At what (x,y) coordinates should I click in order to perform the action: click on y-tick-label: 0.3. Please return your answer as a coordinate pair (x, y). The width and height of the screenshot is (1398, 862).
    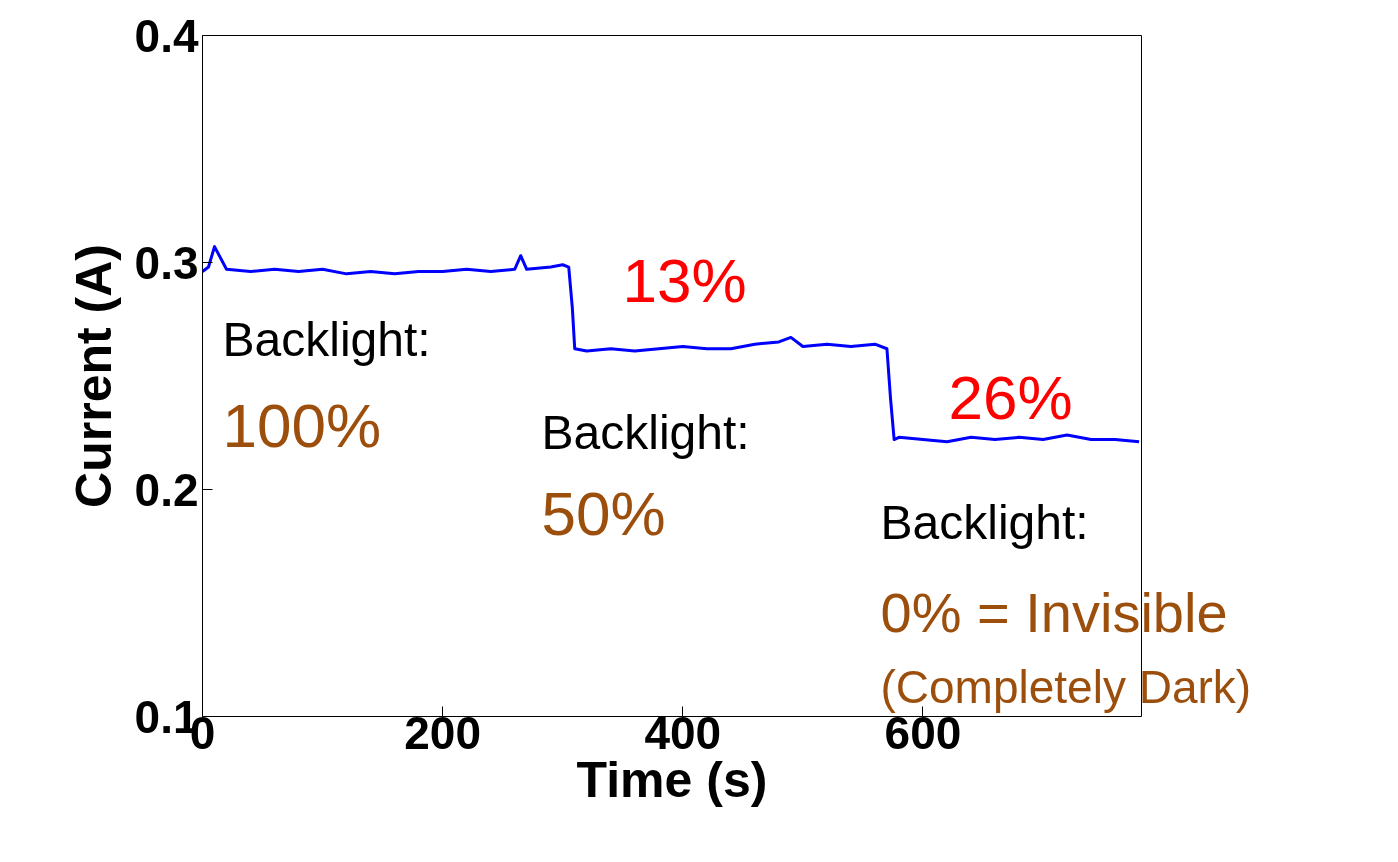
    Looking at the image, I should click on (166, 262).